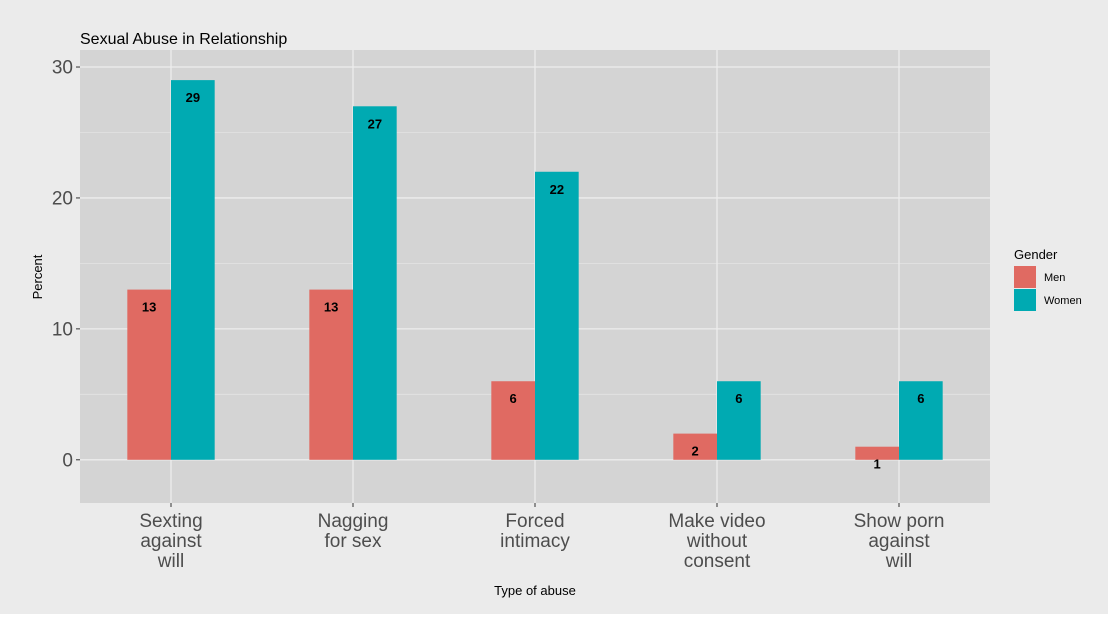 Image resolution: width=1108 pixels, height=619 pixels. Describe the element at coordinates (375, 123) in the screenshot. I see `data-label: 27` at that location.